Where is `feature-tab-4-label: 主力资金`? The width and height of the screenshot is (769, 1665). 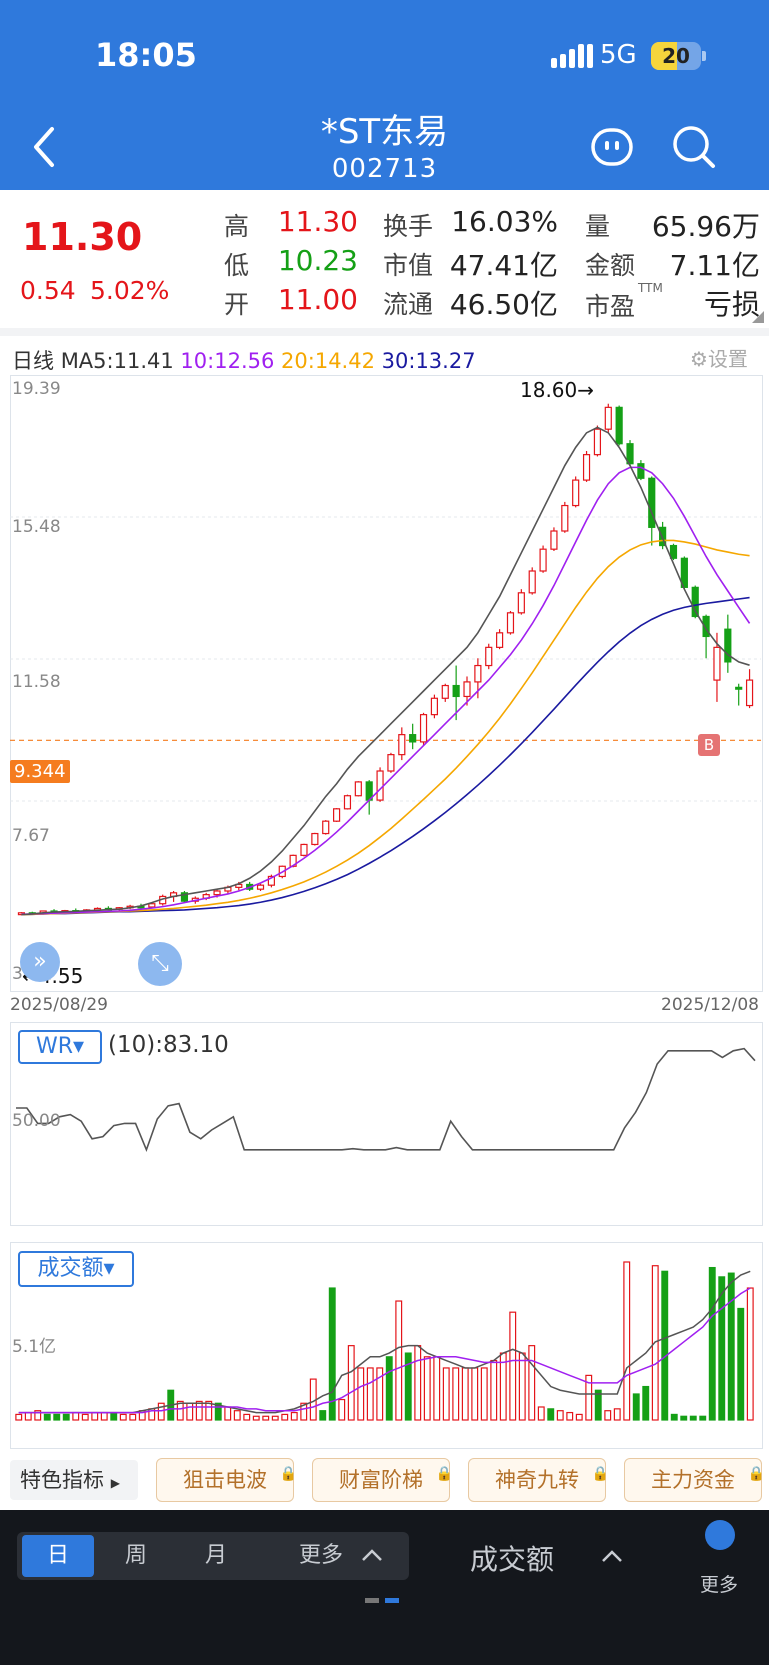
feature-tab-4-label: 主力资金 is located at coordinates (693, 1480).